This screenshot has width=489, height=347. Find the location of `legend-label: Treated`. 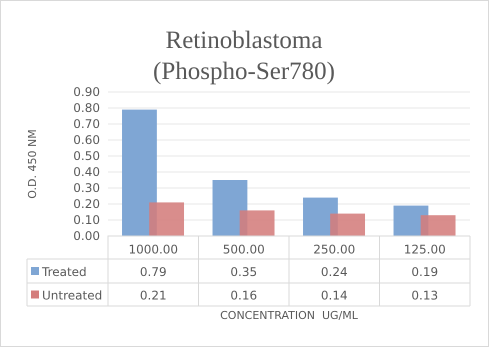

legend-label: Treated is located at coordinates (64, 272).